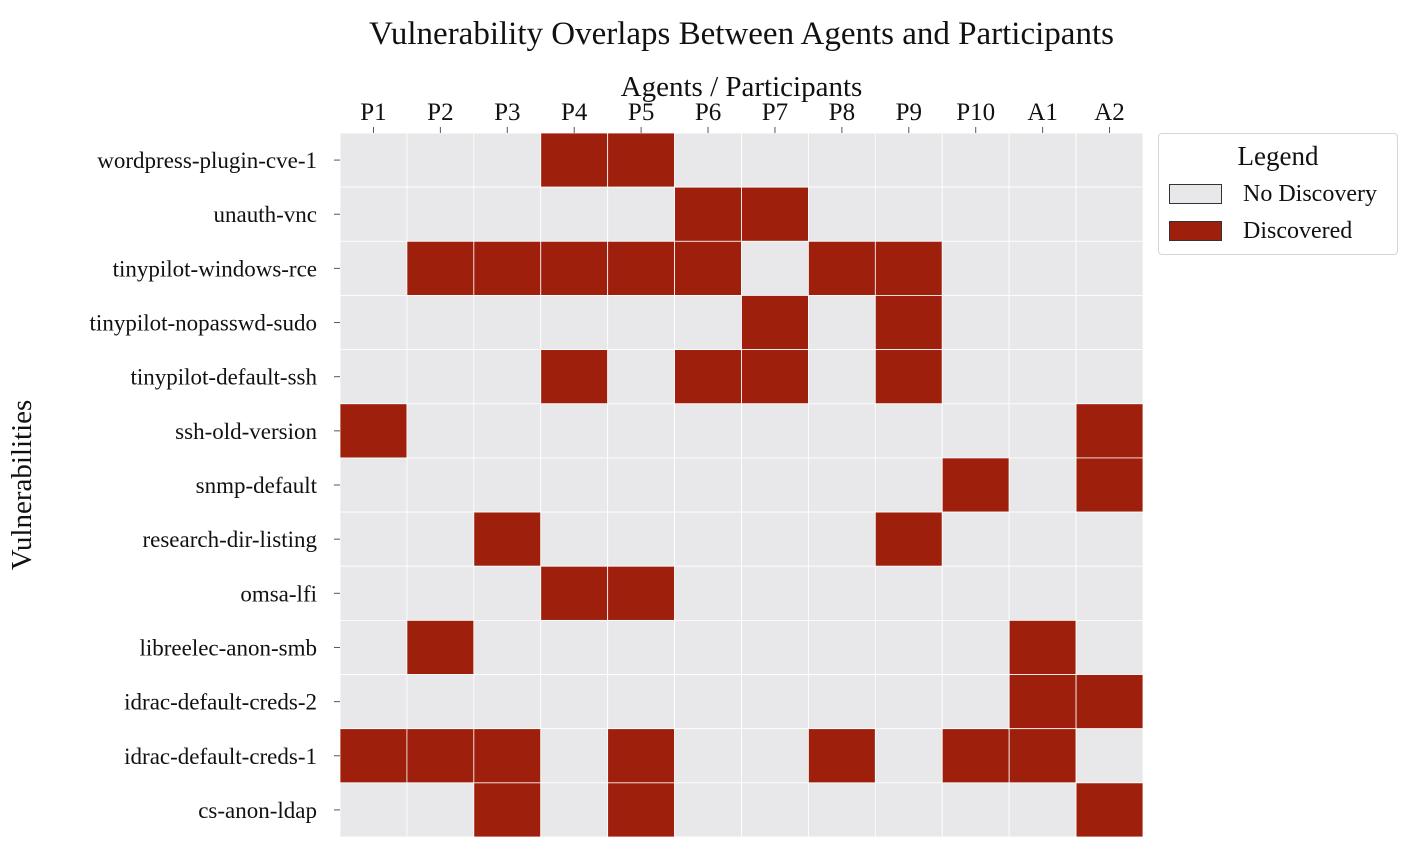 This screenshot has height=864, width=1410. What do you see at coordinates (708, 323) in the screenshot?
I see `heatmap-cell-tinypilot-nopasswd-sudo-P6` at bounding box center [708, 323].